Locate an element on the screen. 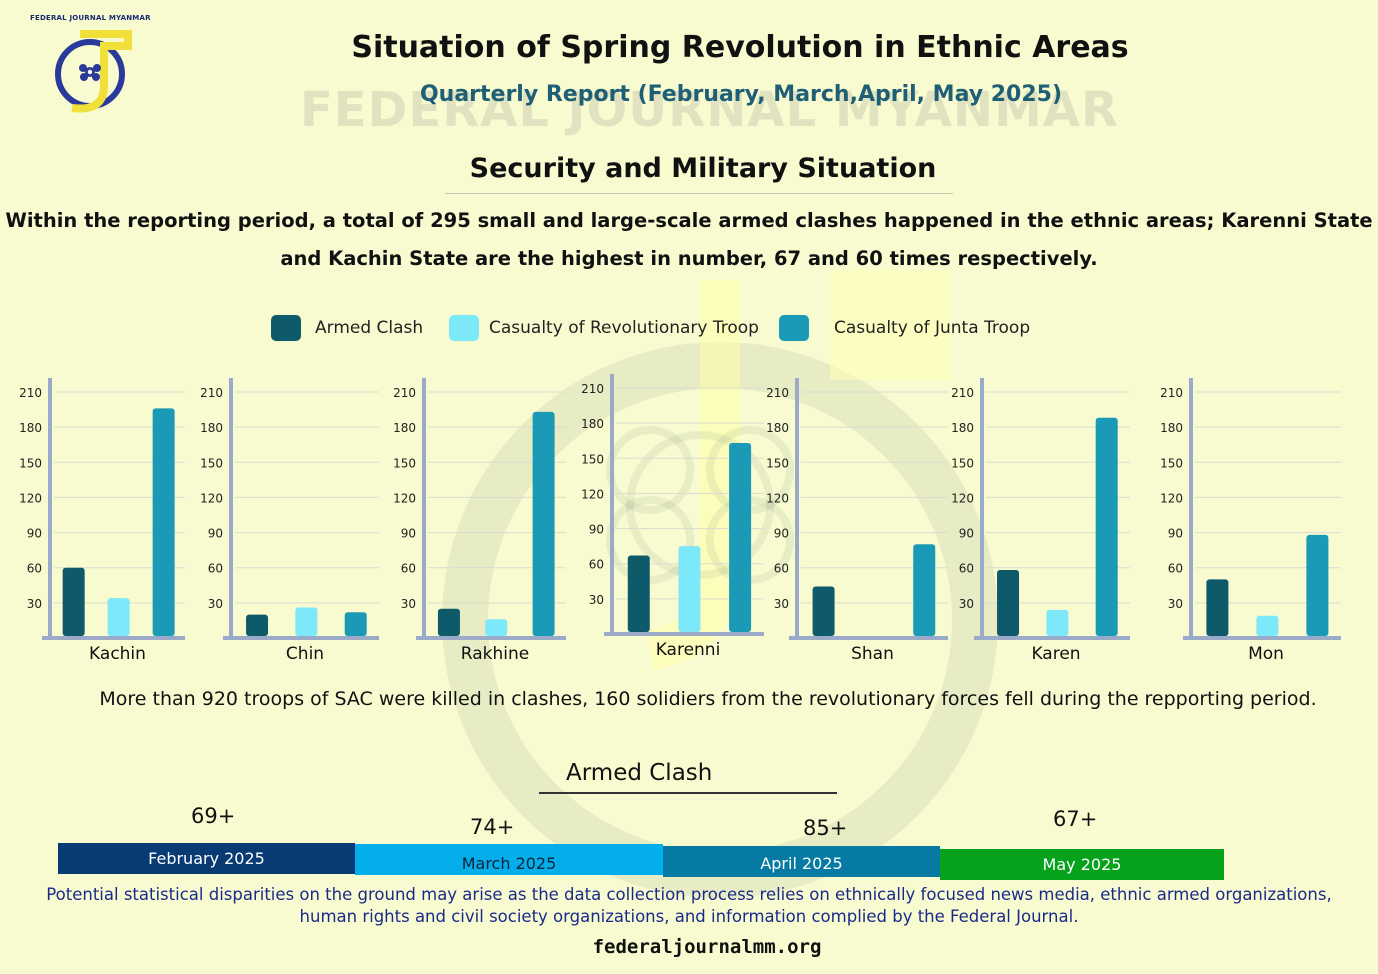 This screenshot has width=1378, height=974. brand-name: FEDERAL JOURNAL MYANMAR is located at coordinates (90, 18).